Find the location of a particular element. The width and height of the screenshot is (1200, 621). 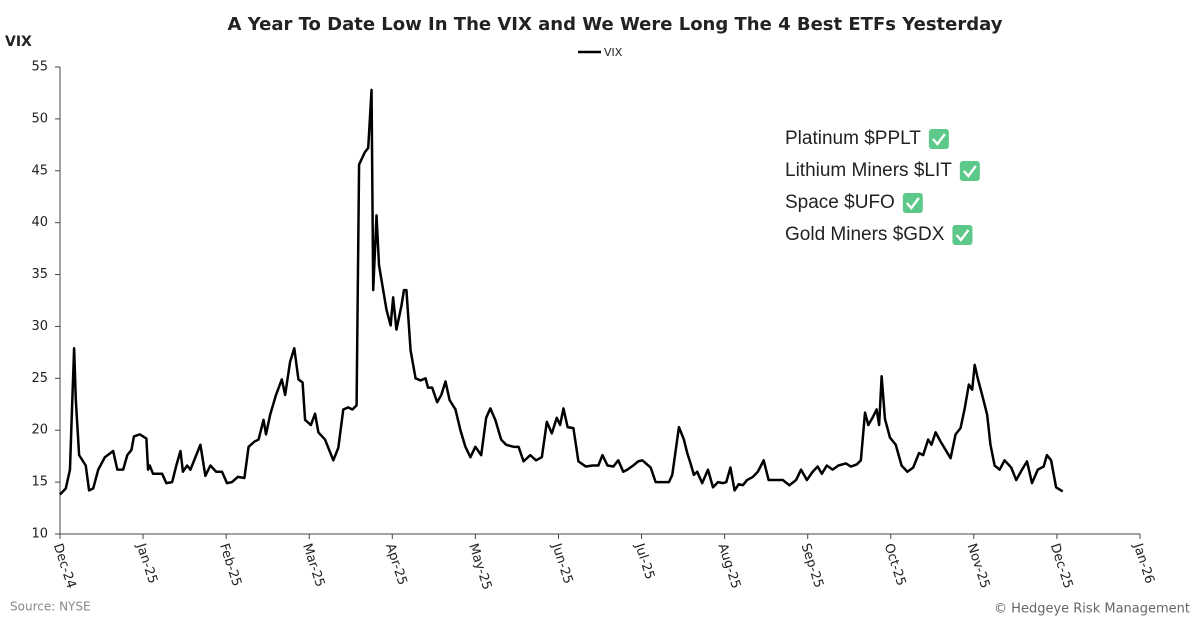

y-tick-label: 35 is located at coordinates (39, 274).